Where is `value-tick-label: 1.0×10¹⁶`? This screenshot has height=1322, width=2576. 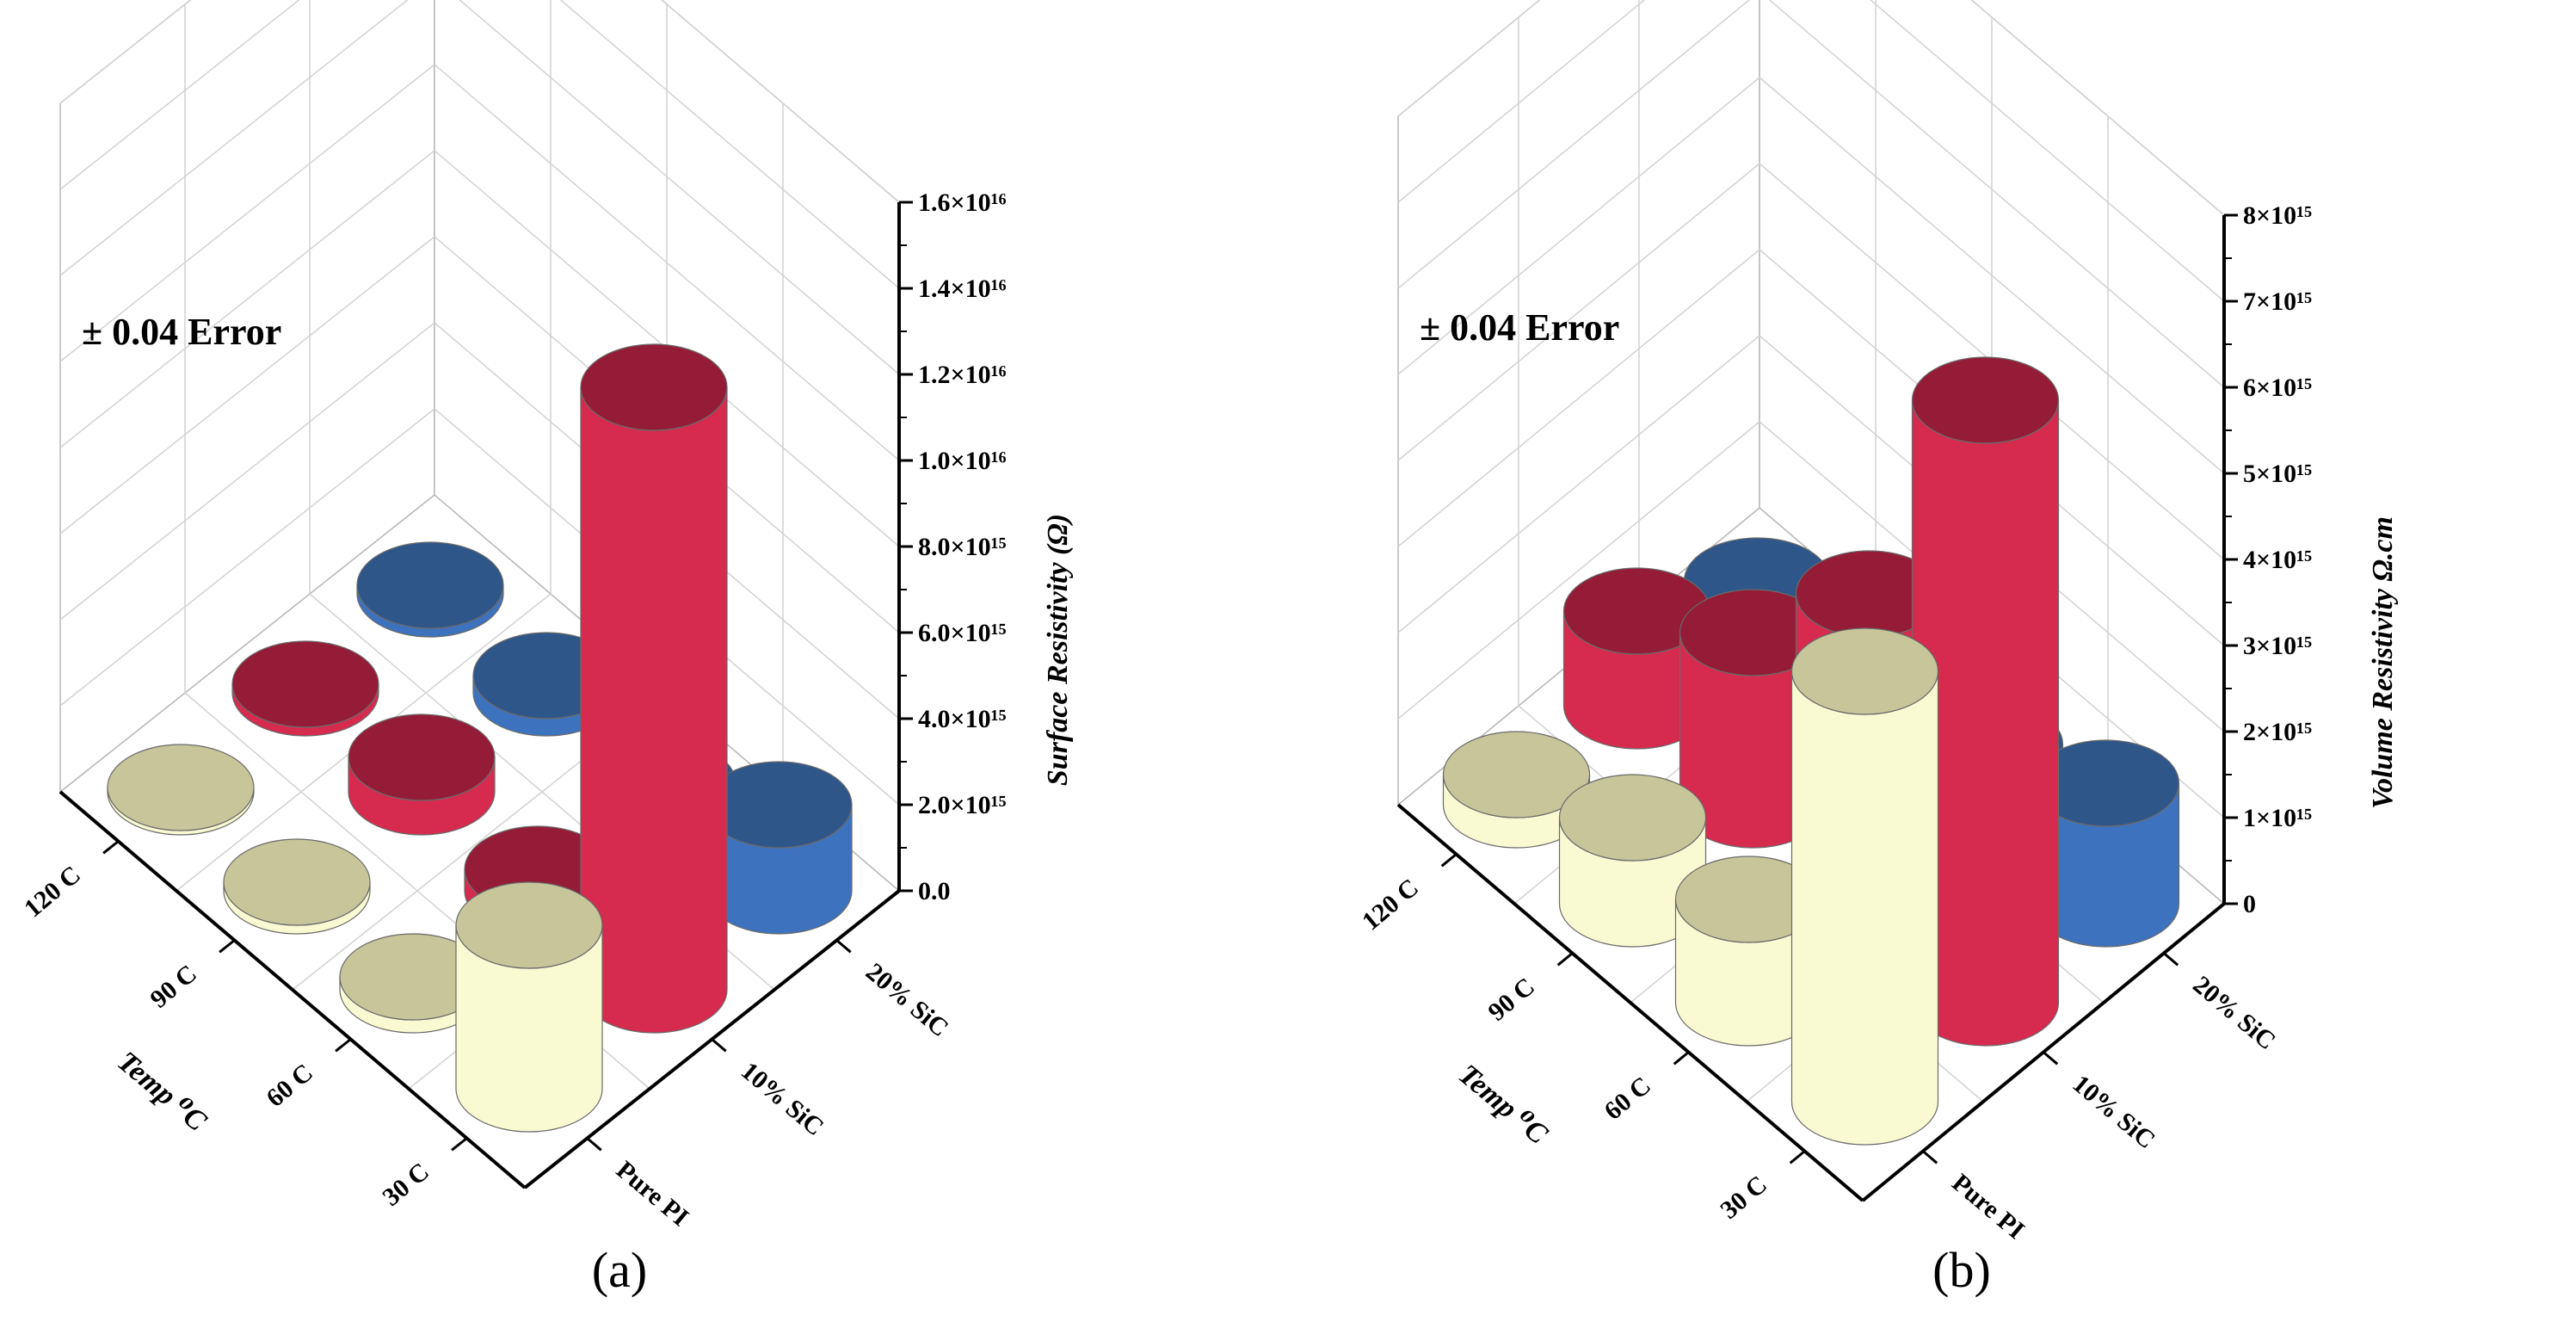 value-tick-label: 1.0×10¹⁶ is located at coordinates (963, 461).